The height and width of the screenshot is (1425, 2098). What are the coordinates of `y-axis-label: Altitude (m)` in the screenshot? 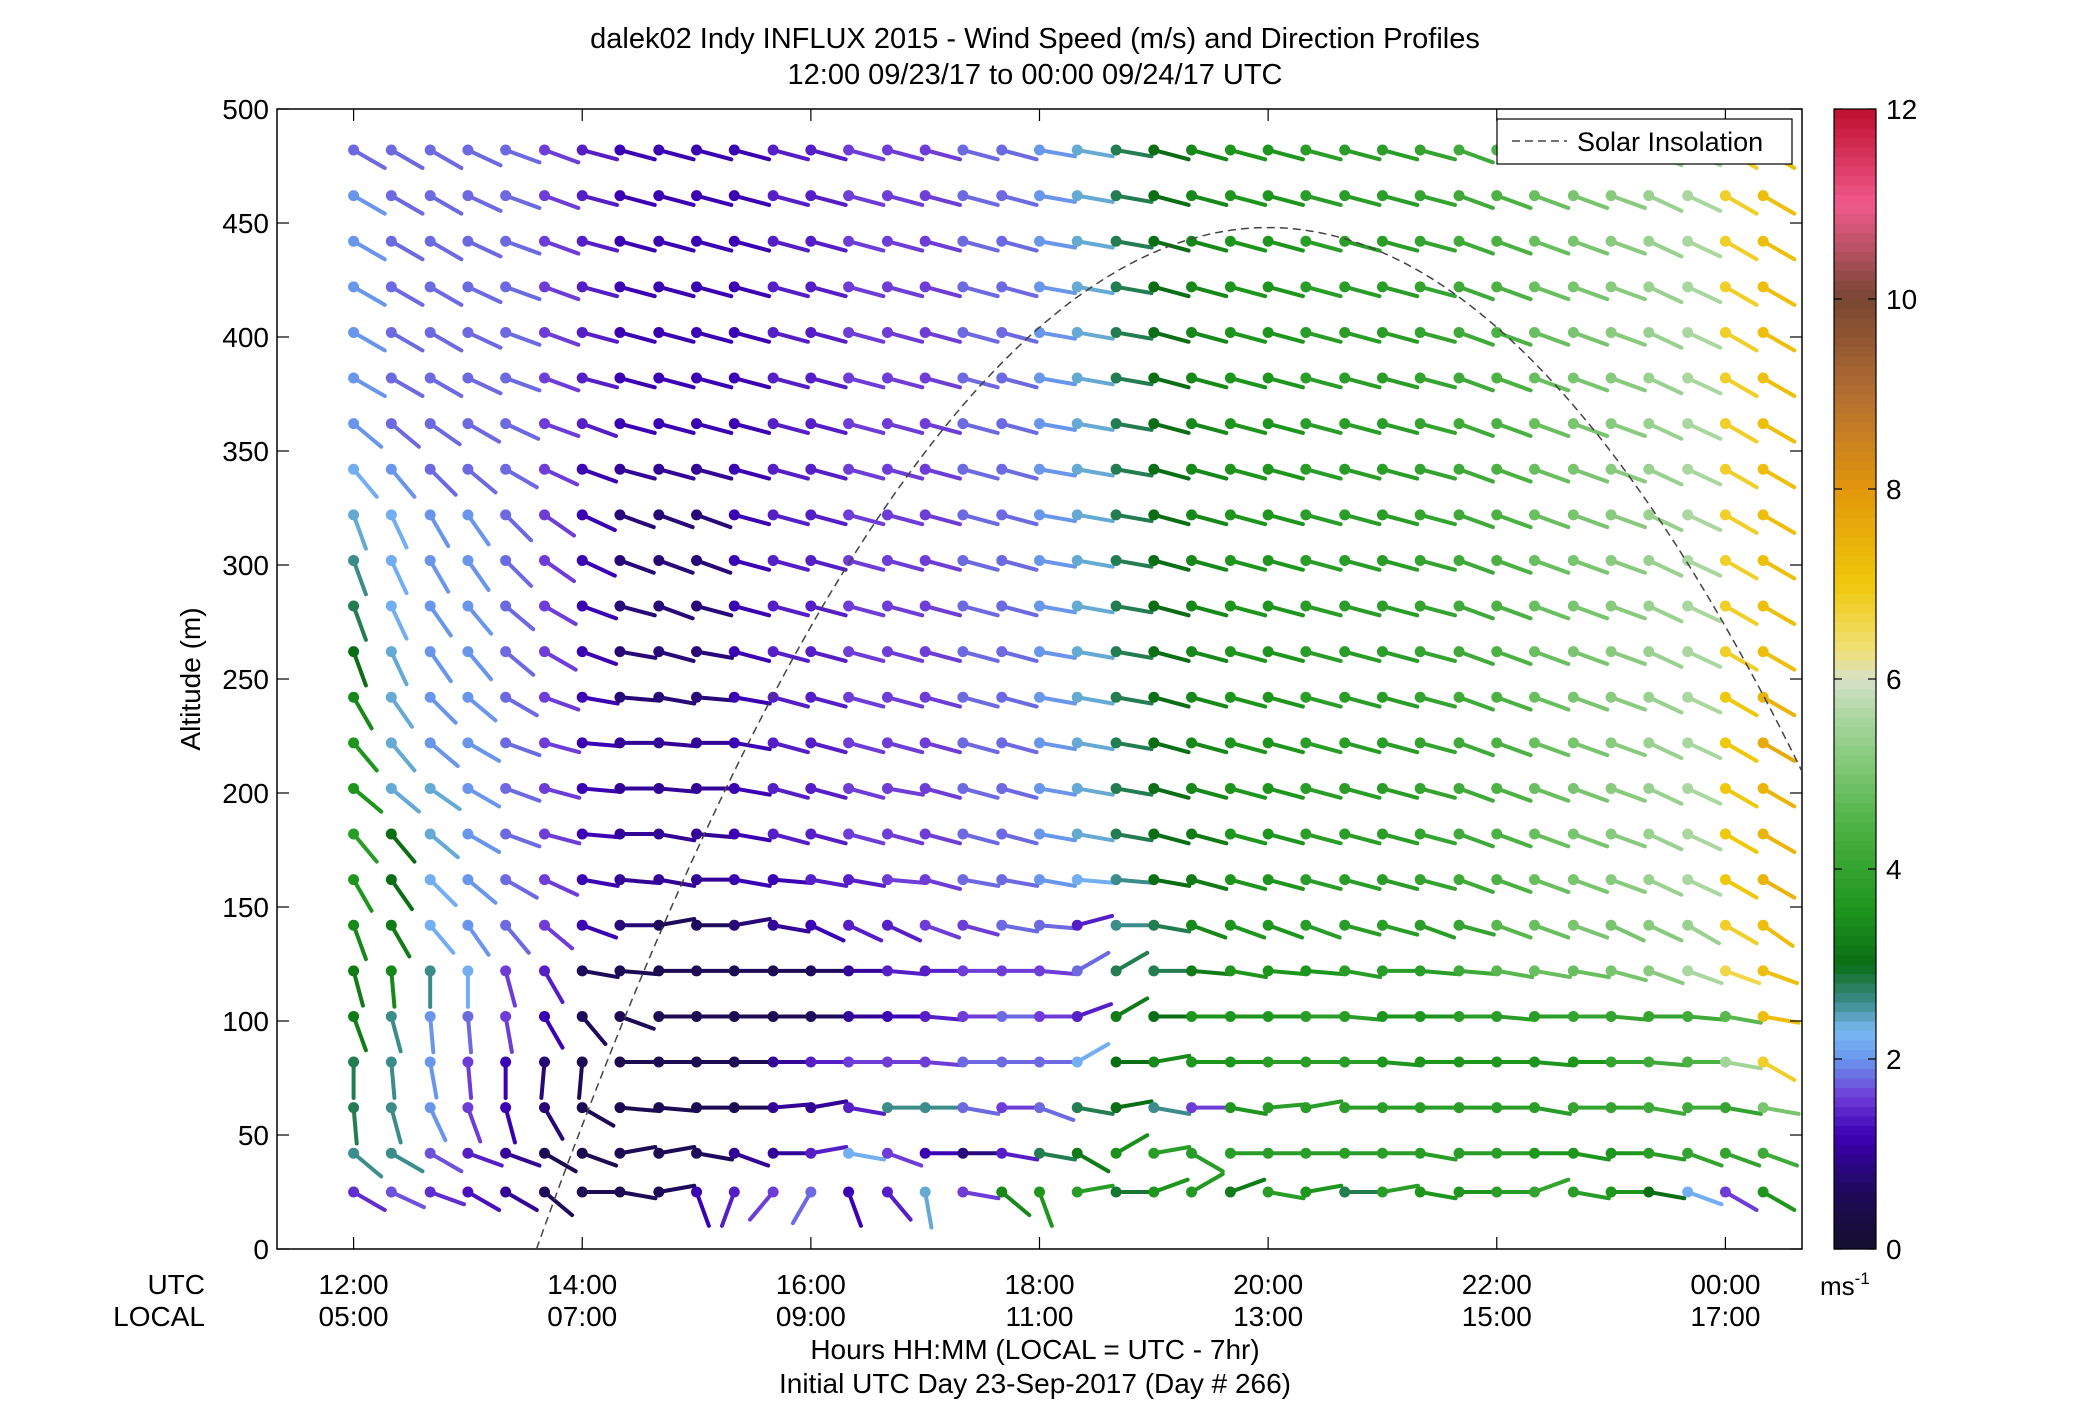 It's located at (190, 678).